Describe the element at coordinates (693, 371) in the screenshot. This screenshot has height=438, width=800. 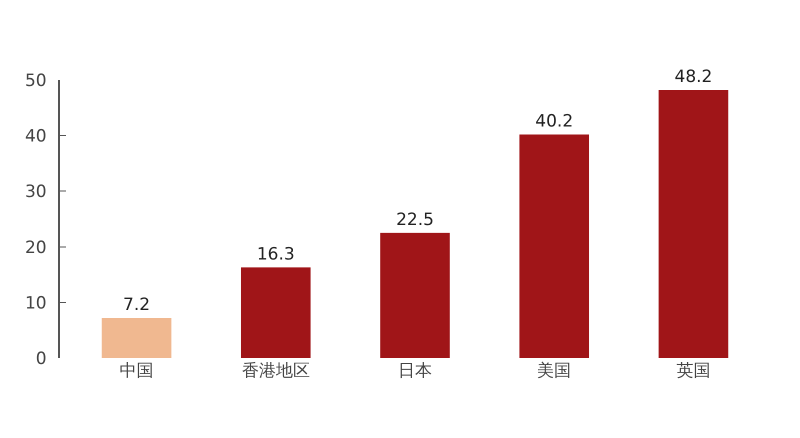
I see `x-tick-label: 英国` at that location.